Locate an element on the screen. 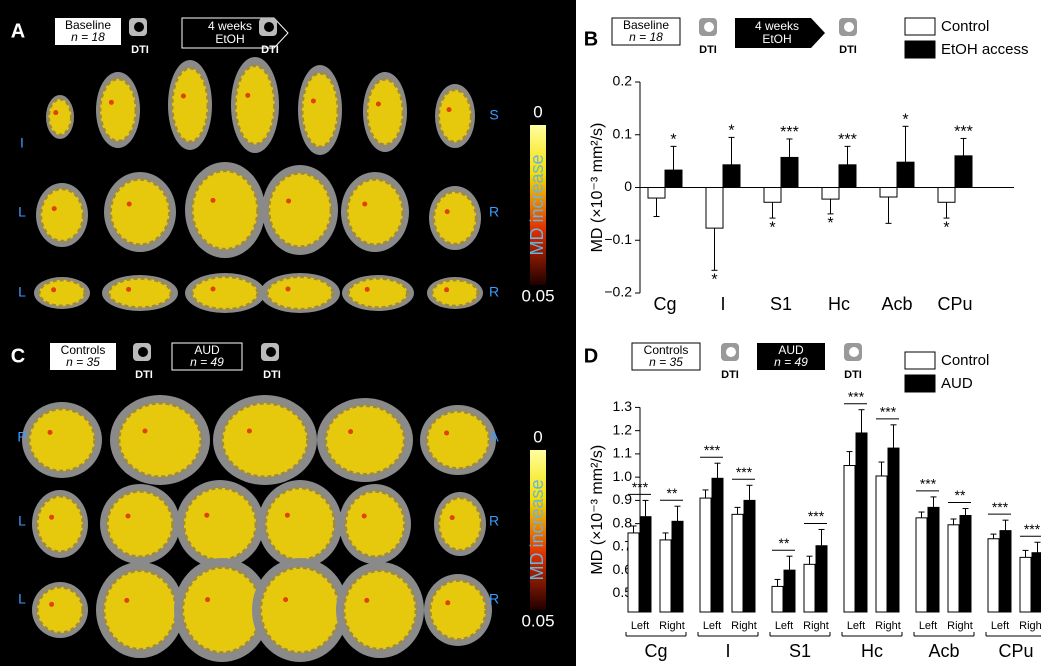 This screenshot has height=666, width=1041. group-label: CPu is located at coordinates (1015, 651).